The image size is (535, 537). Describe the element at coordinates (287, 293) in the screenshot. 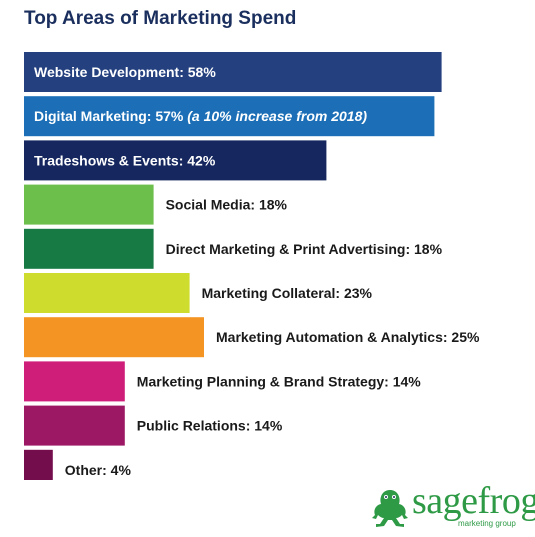

I see `bar-label-6: Marketing Collateral: 23%` at that location.